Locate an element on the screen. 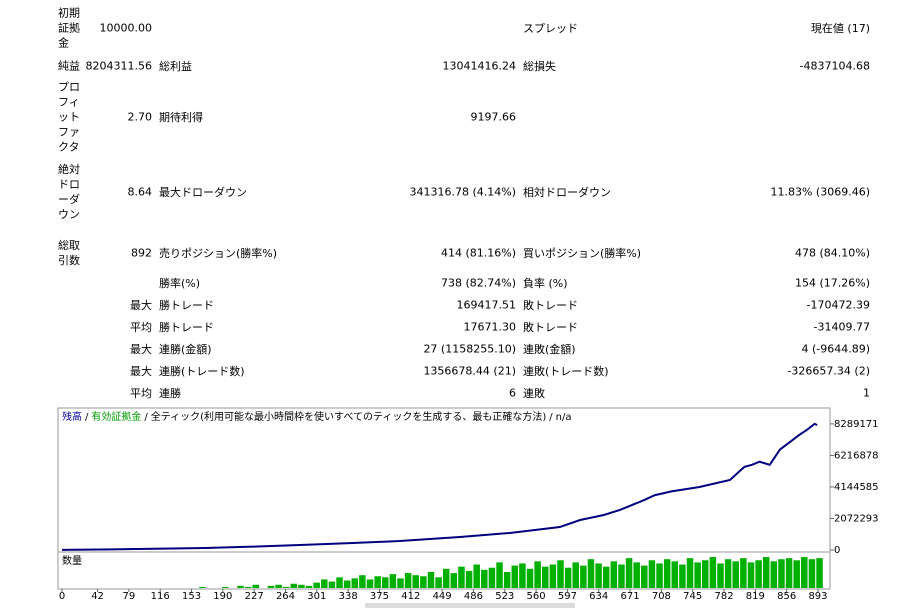  field-value: 11.83% (3069.46) is located at coordinates (820, 192).